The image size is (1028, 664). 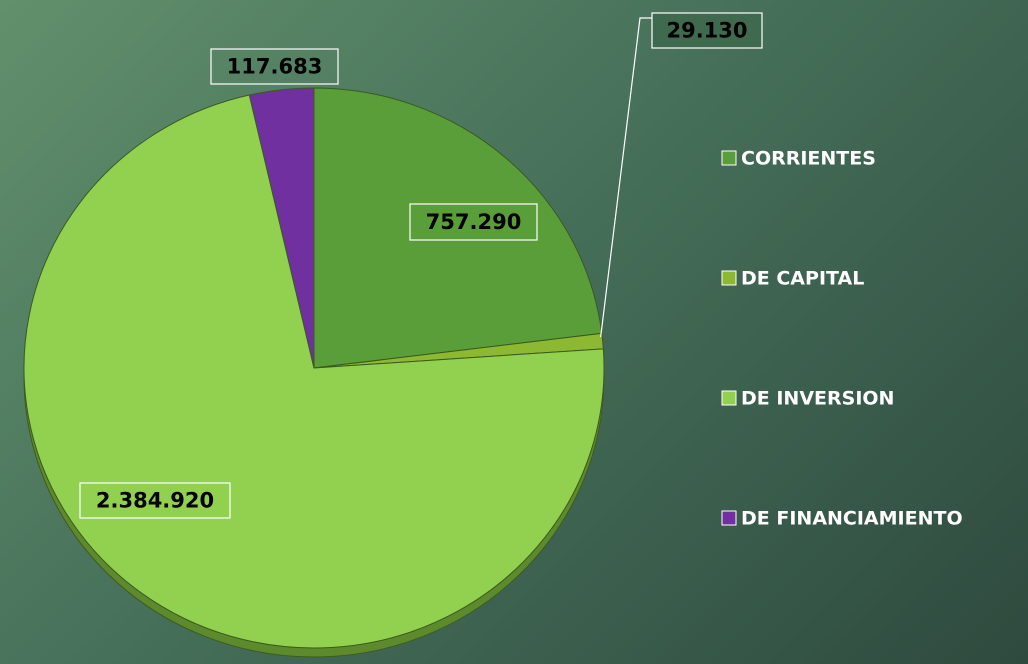 What do you see at coordinates (817, 399) in the screenshot?
I see `legend-label: DE INVERSION` at bounding box center [817, 399].